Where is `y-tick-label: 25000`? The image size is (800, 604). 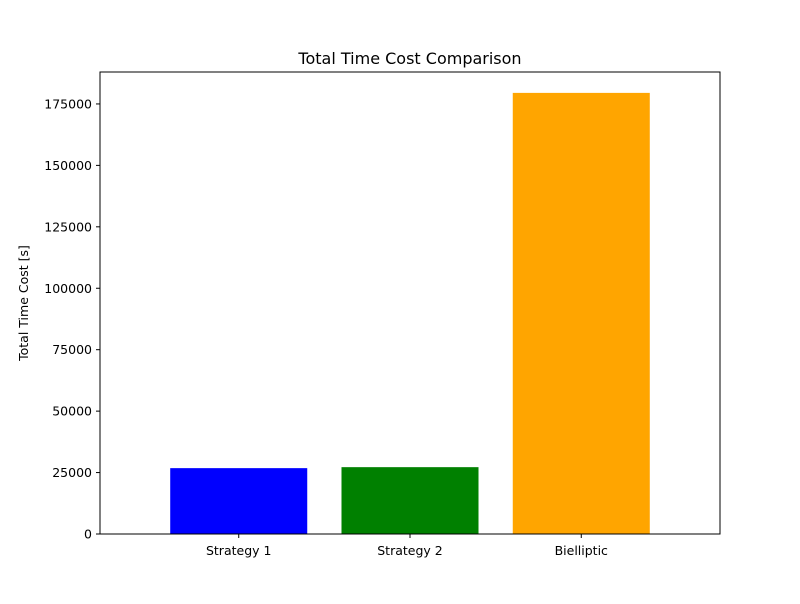 y-tick-label: 25000 is located at coordinates (72, 472).